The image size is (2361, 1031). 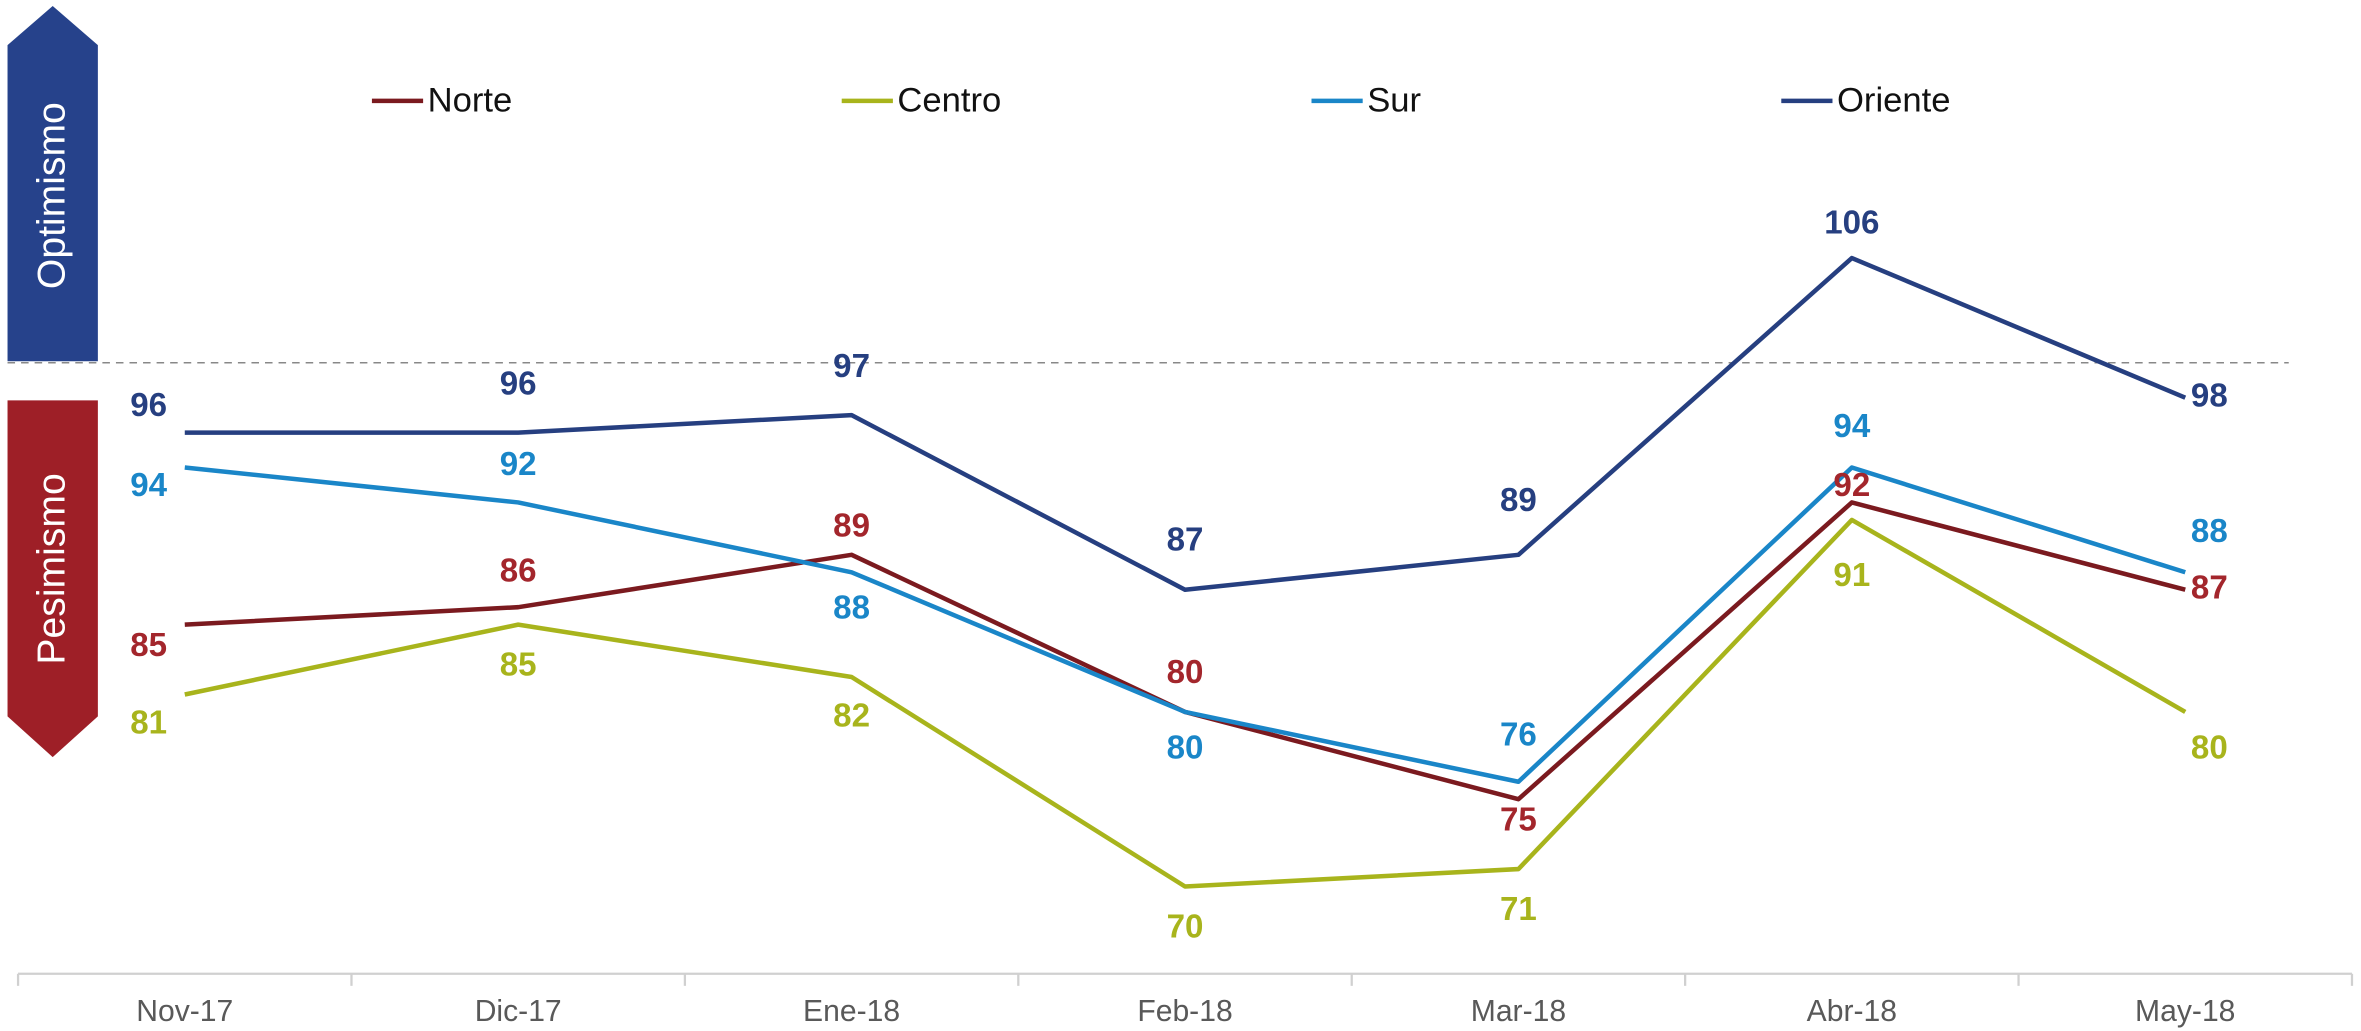 I want to click on x-tick-label: Abr-18, so click(x=1852, y=1011).